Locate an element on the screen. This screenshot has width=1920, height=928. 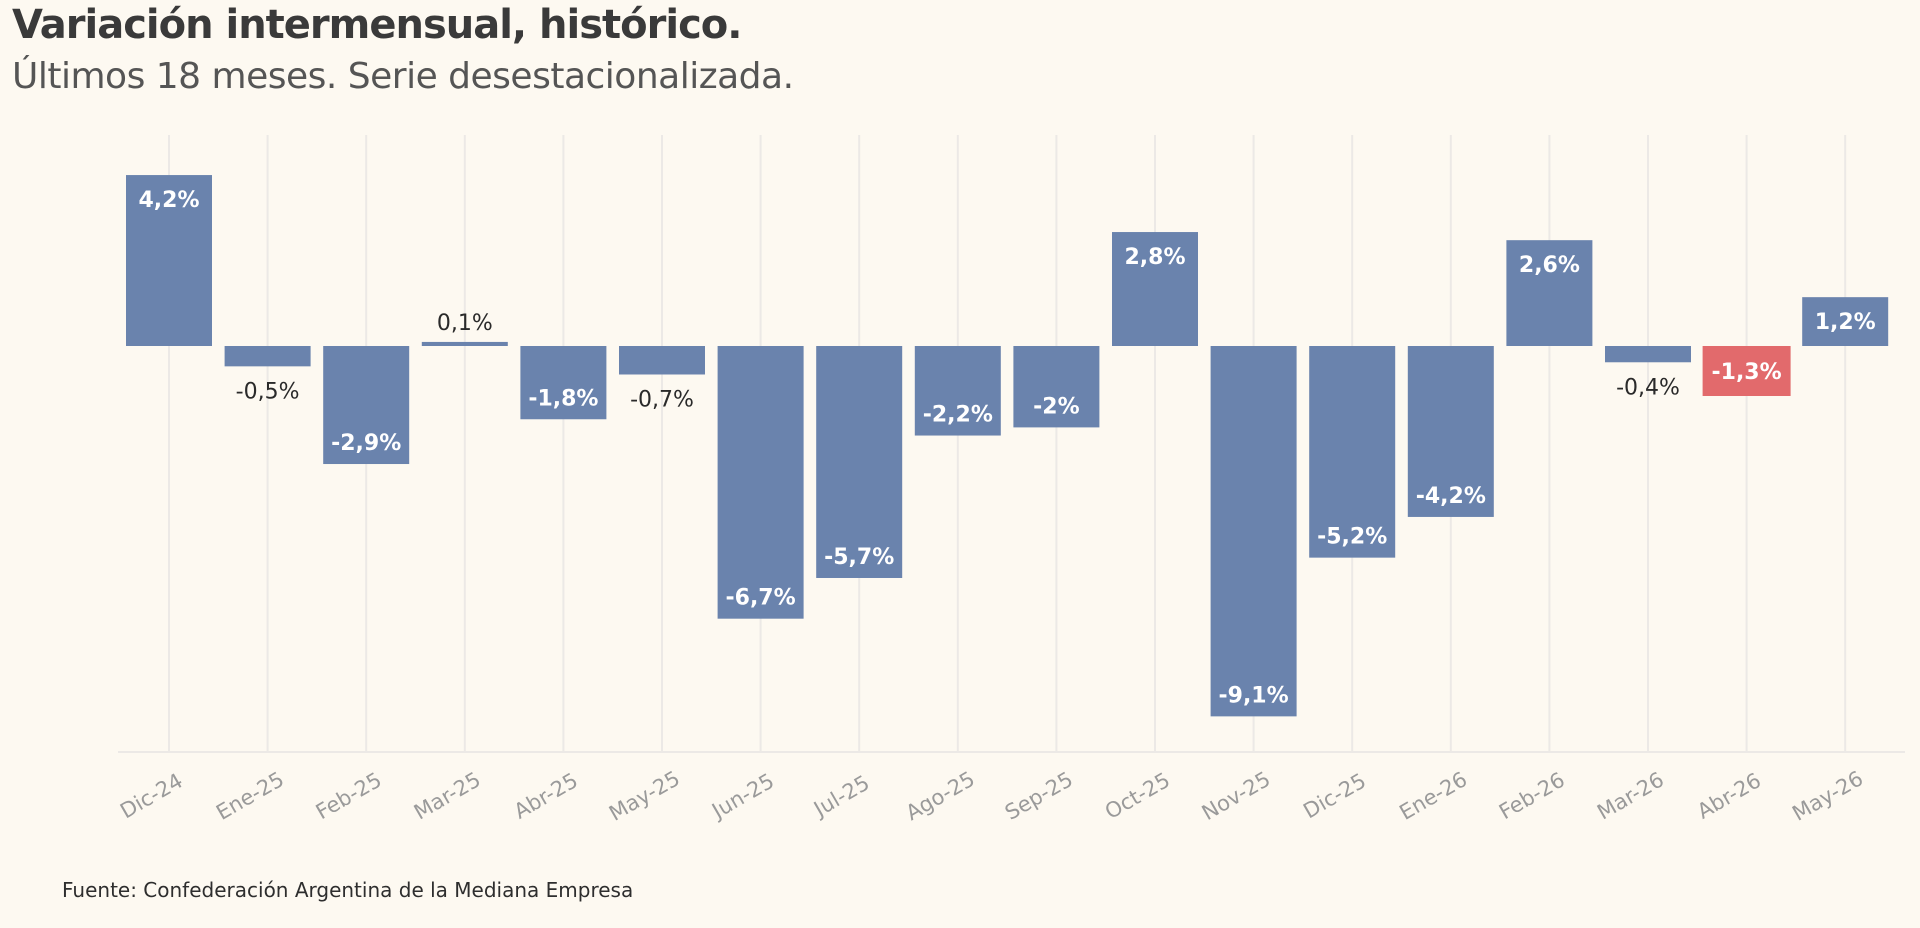
x-tick-label: Sep-25 is located at coordinates (1039, 796).